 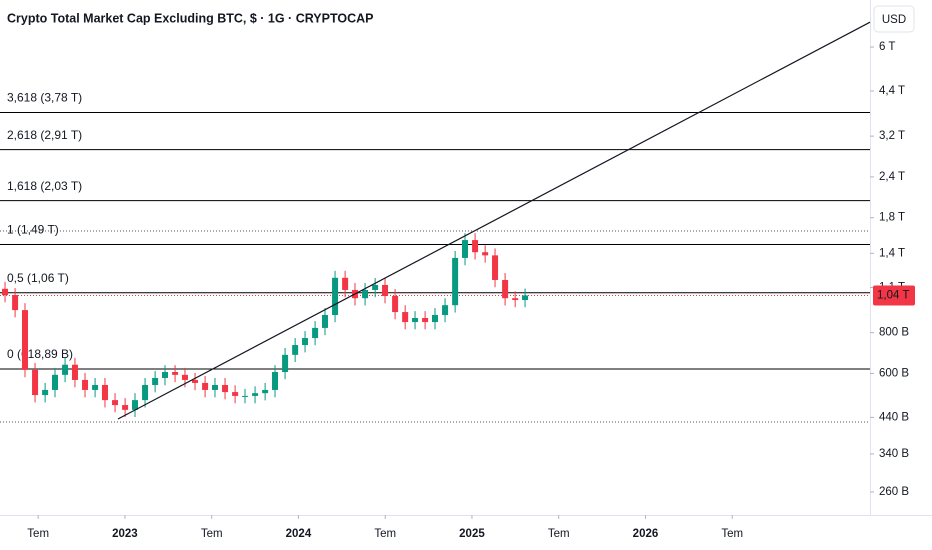 I want to click on fib-label: 0 (618,89 B), so click(x=40, y=354).